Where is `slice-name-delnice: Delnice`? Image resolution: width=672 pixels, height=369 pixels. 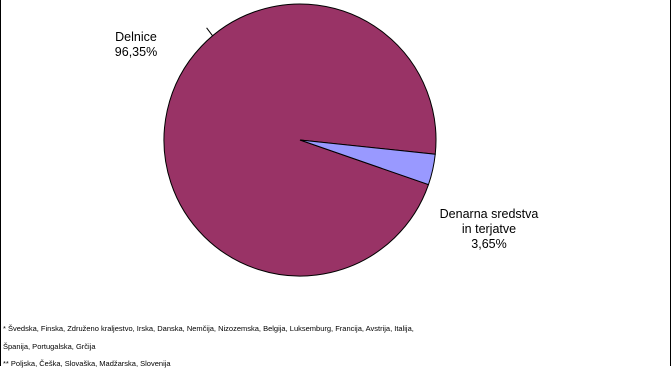
slice-name-delnice: Delnice is located at coordinates (136, 37).